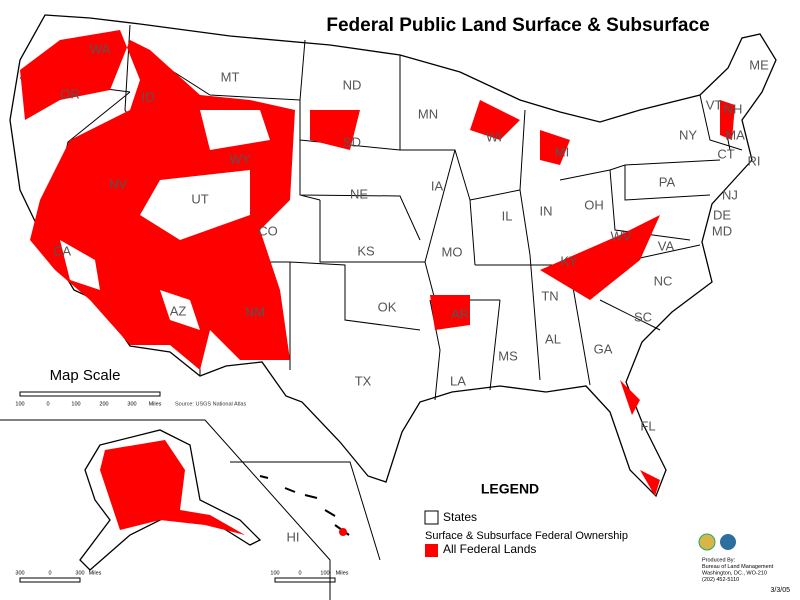 Image resolution: width=800 pixels, height=600 pixels. What do you see at coordinates (507, 215) in the screenshot?
I see `state-label: IL` at bounding box center [507, 215].